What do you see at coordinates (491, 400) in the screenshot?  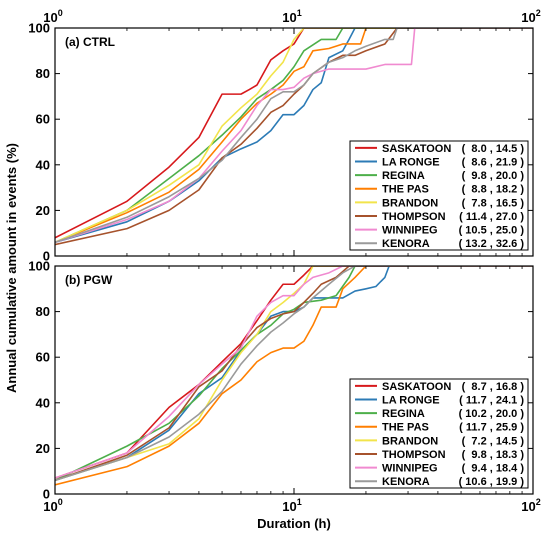 I see `legend-stats: ( 11.7 , 24.1 )` at bounding box center [491, 400].